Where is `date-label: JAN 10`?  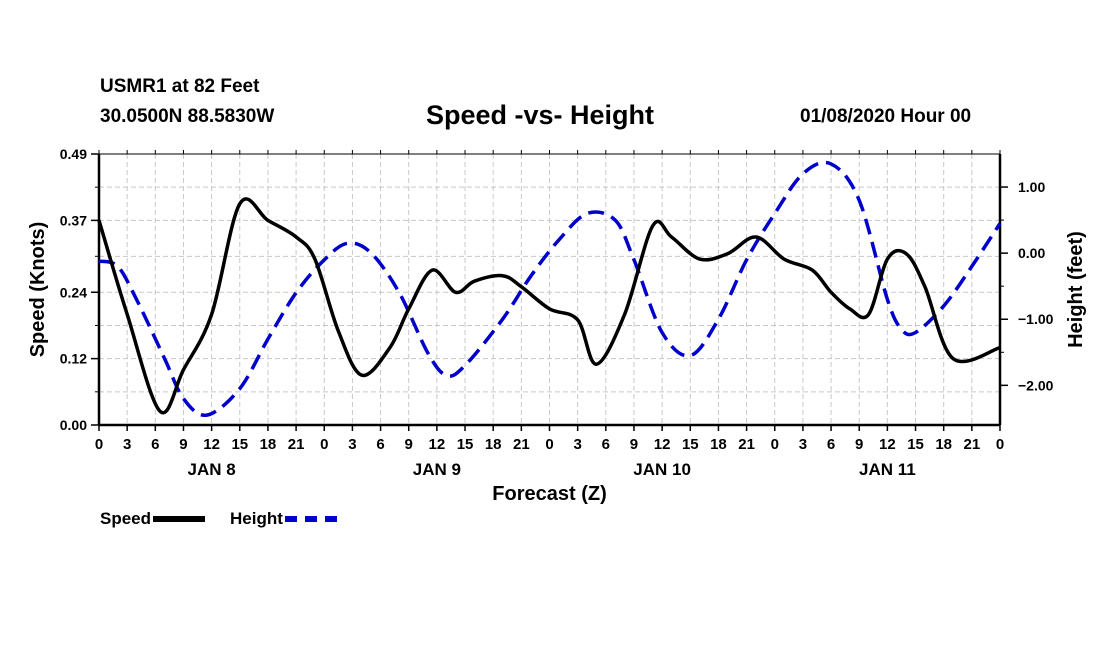 date-label: JAN 10 is located at coordinates (662, 469).